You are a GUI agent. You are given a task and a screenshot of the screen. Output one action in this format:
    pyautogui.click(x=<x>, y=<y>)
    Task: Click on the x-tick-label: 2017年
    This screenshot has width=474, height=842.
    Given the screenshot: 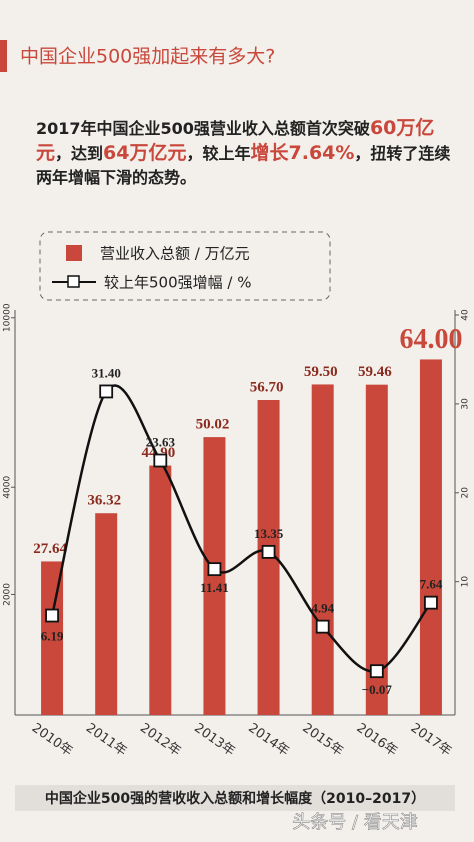 What is the action you would take?
    pyautogui.click(x=431, y=740)
    